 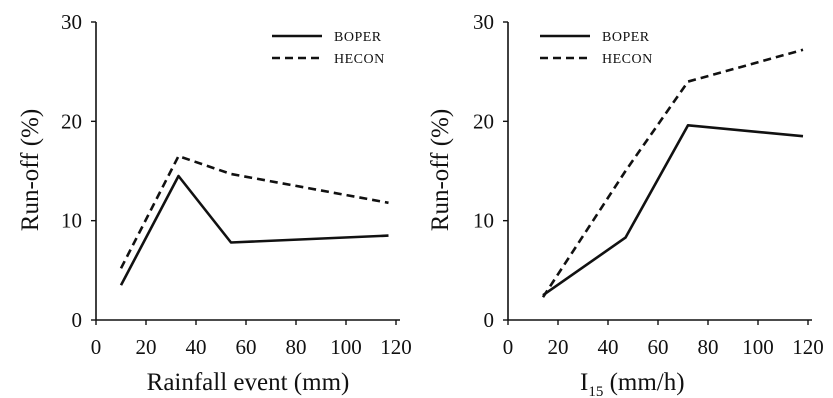 I want to click on panel-i15-xlabel: I15 (mm/h), so click(x=632, y=383).